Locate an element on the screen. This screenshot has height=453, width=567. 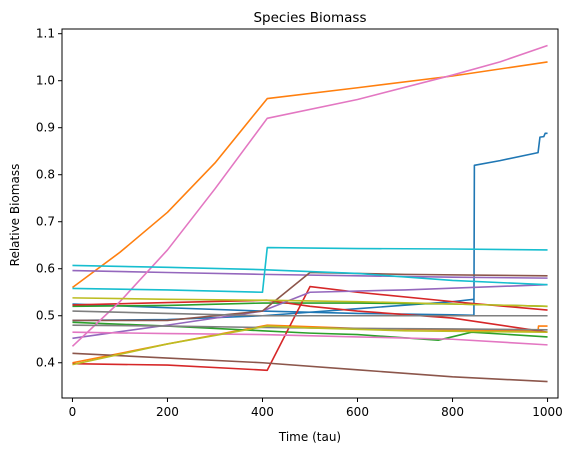
y-tick-label: 0.9 is located at coordinates (45, 128).